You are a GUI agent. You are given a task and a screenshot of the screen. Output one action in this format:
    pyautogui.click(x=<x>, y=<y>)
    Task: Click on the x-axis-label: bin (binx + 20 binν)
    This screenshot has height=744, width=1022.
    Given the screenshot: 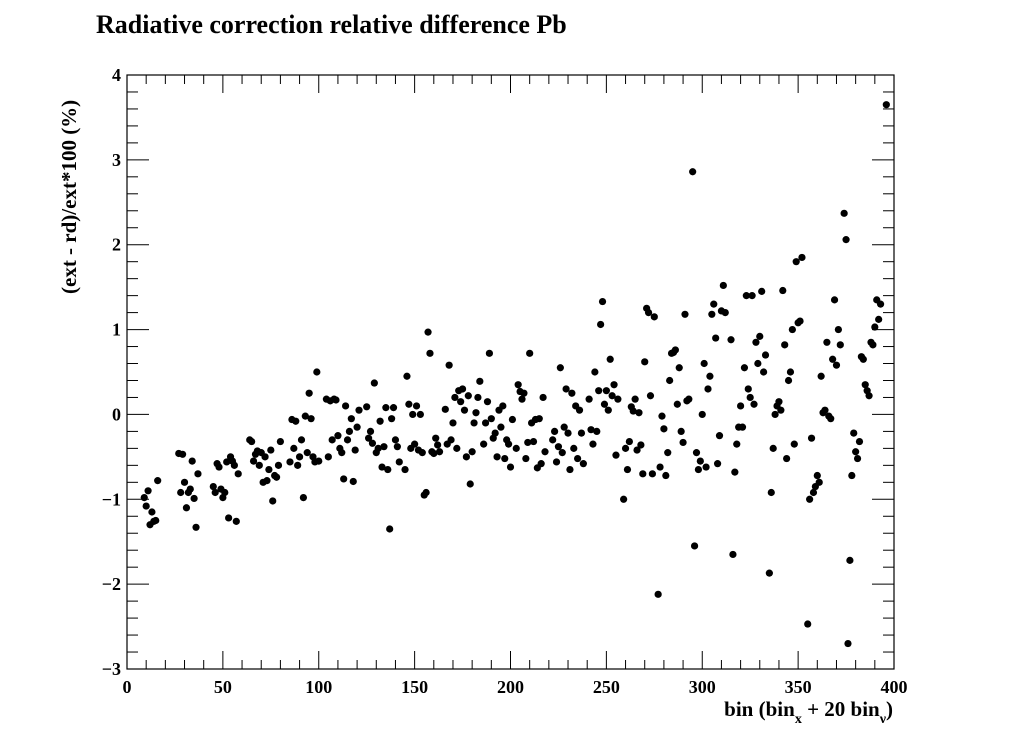 What is the action you would take?
    pyautogui.click(x=808, y=712)
    